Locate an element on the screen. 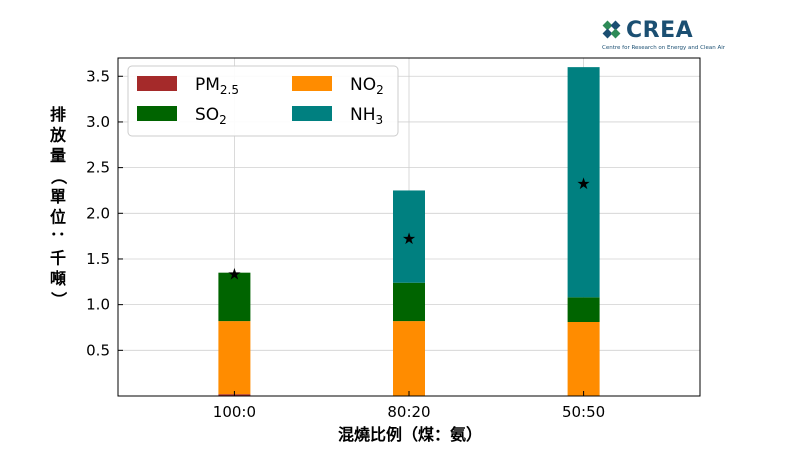  y-label-char: 單 is located at coordinates (58, 196).